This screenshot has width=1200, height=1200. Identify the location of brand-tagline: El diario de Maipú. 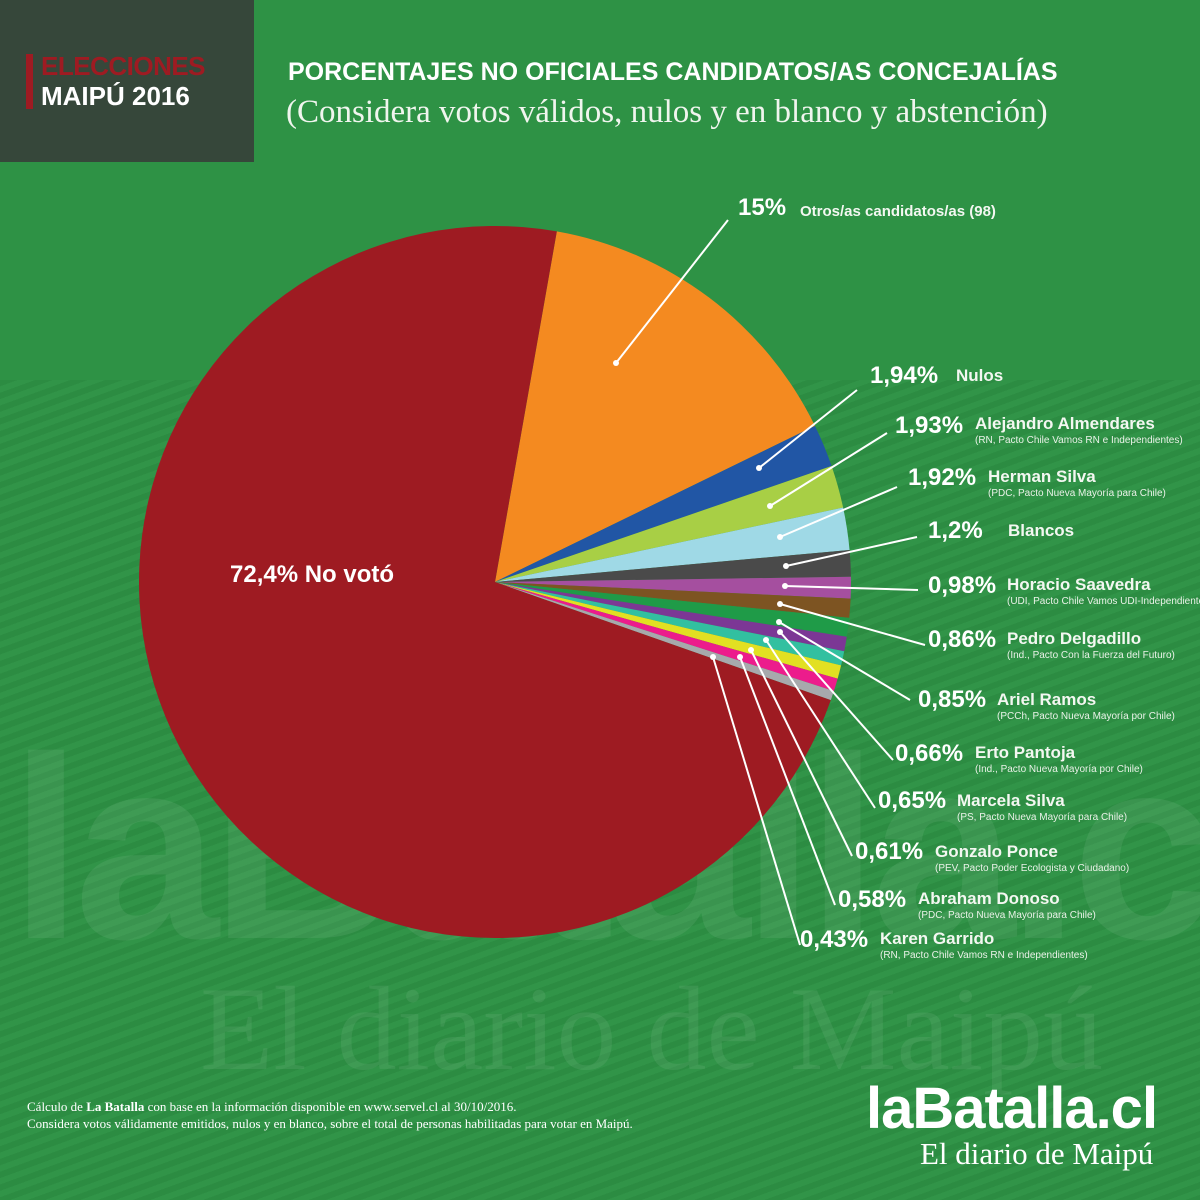
(1037, 1153).